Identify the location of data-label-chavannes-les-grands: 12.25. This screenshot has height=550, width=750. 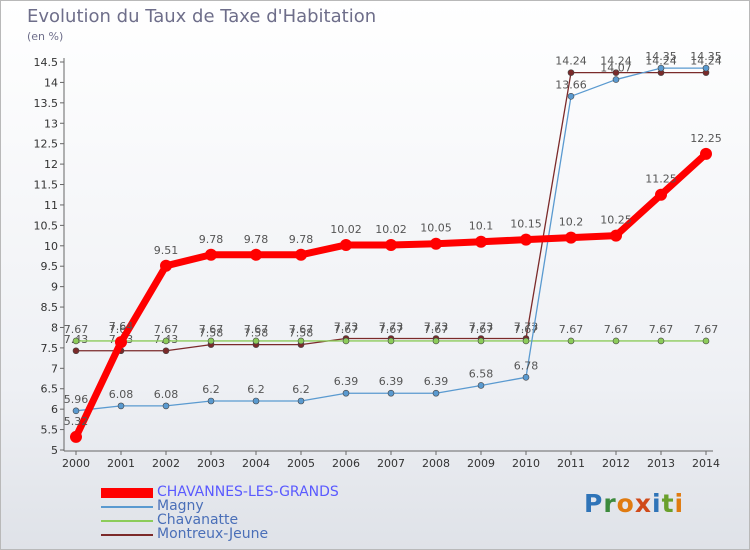
(706, 138).